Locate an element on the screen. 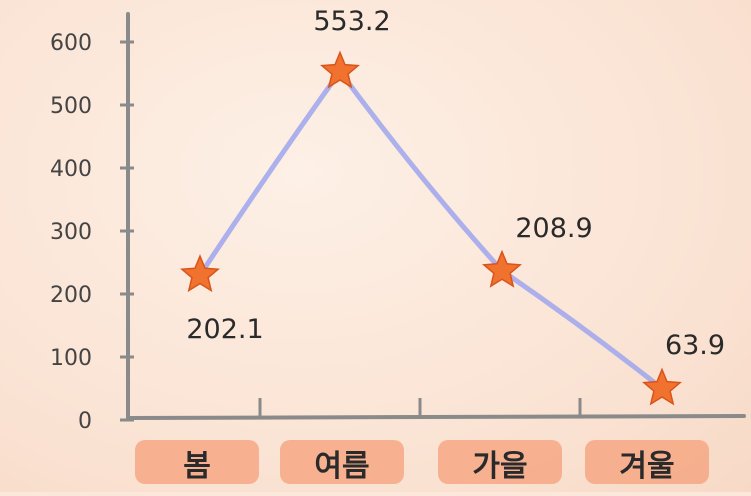 This screenshot has height=496, width=751. y-tick-label: 0 is located at coordinates (85, 421).